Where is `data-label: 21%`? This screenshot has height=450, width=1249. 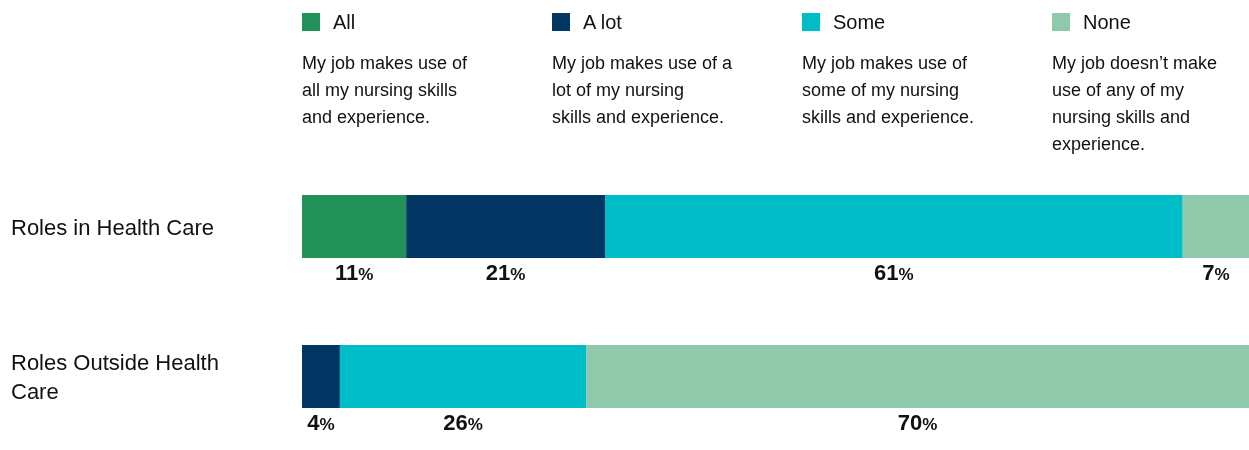
data-label: 21% is located at coordinates (505, 272).